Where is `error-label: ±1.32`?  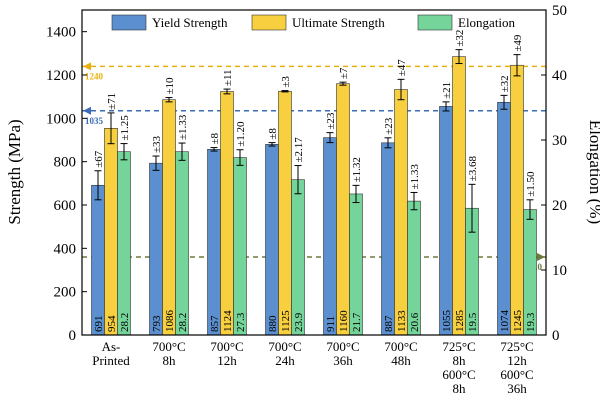
error-label: ±1.32 is located at coordinates (357, 169).